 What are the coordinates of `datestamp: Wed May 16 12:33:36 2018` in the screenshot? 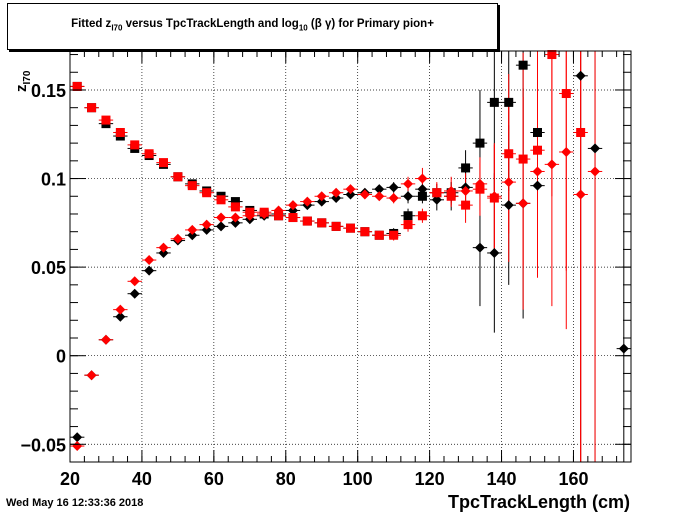 It's located at (75, 503).